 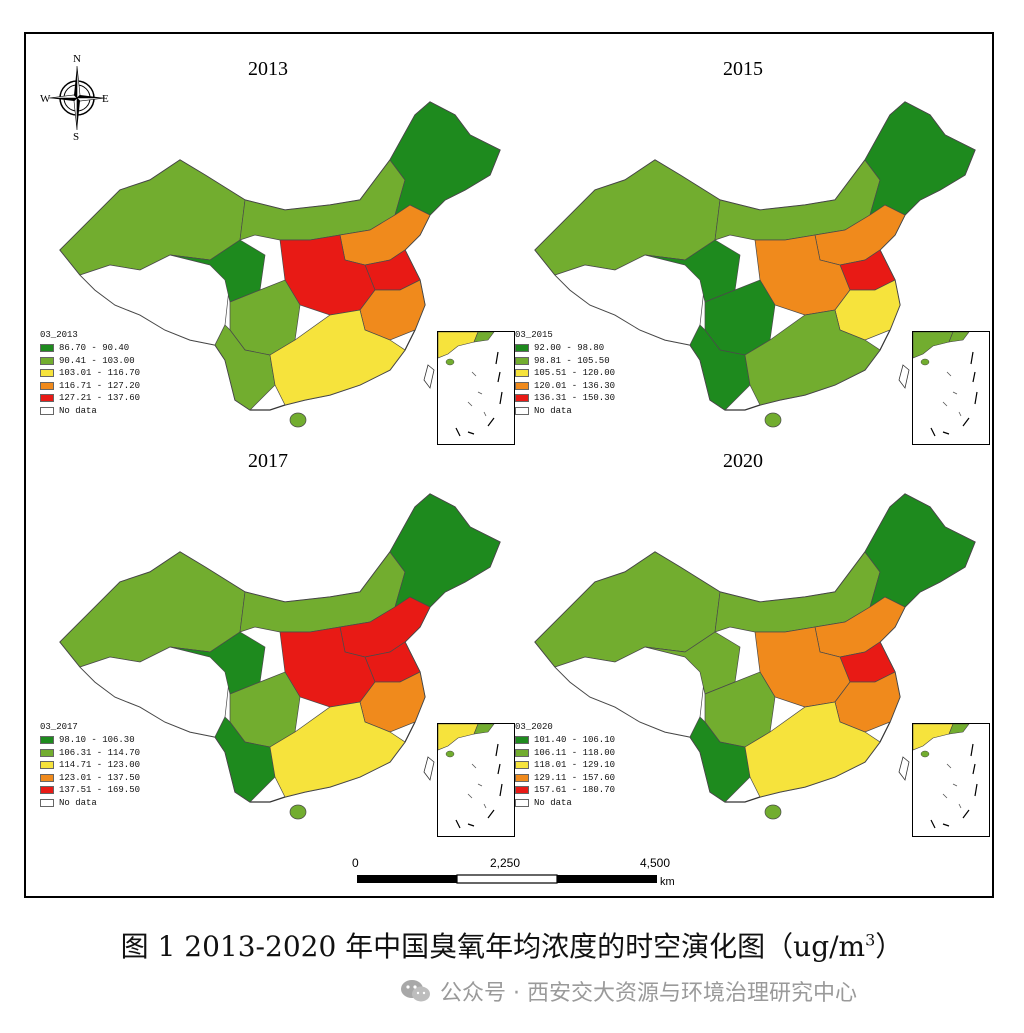 I want to click on china-map-2015, so click(x=755, y=264).